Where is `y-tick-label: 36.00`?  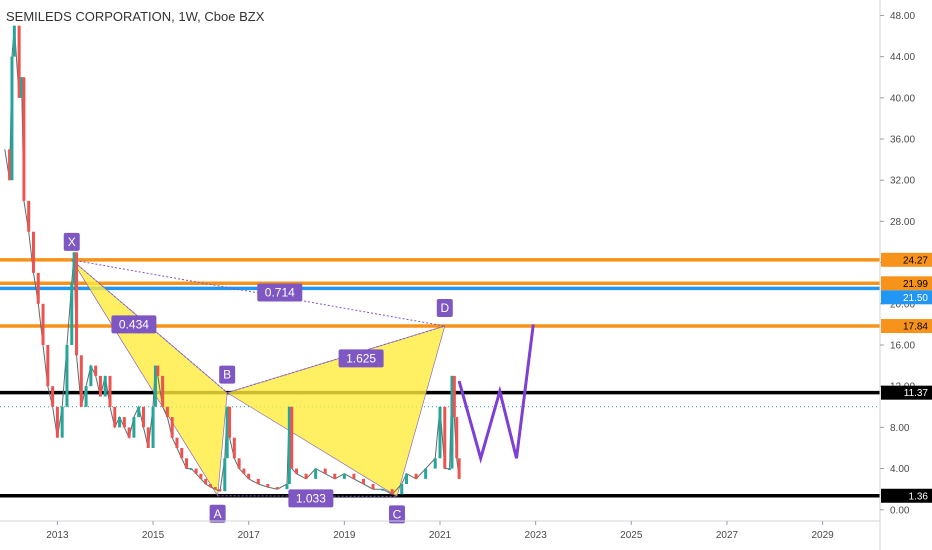 y-tick-label: 36.00 is located at coordinates (902, 140).